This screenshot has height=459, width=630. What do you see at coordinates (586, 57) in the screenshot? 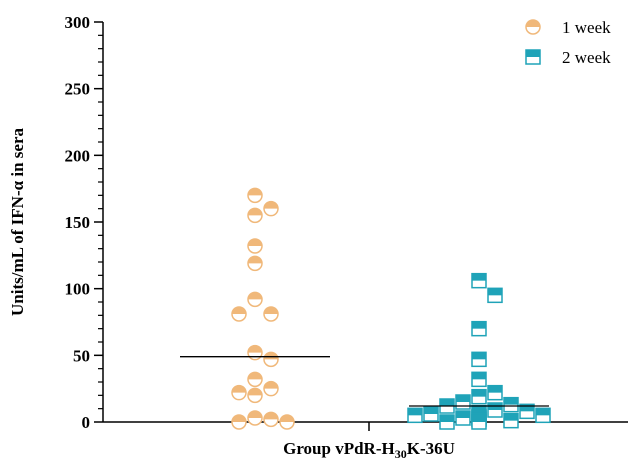
I see `legend-label-week2: 2 week` at bounding box center [586, 57].